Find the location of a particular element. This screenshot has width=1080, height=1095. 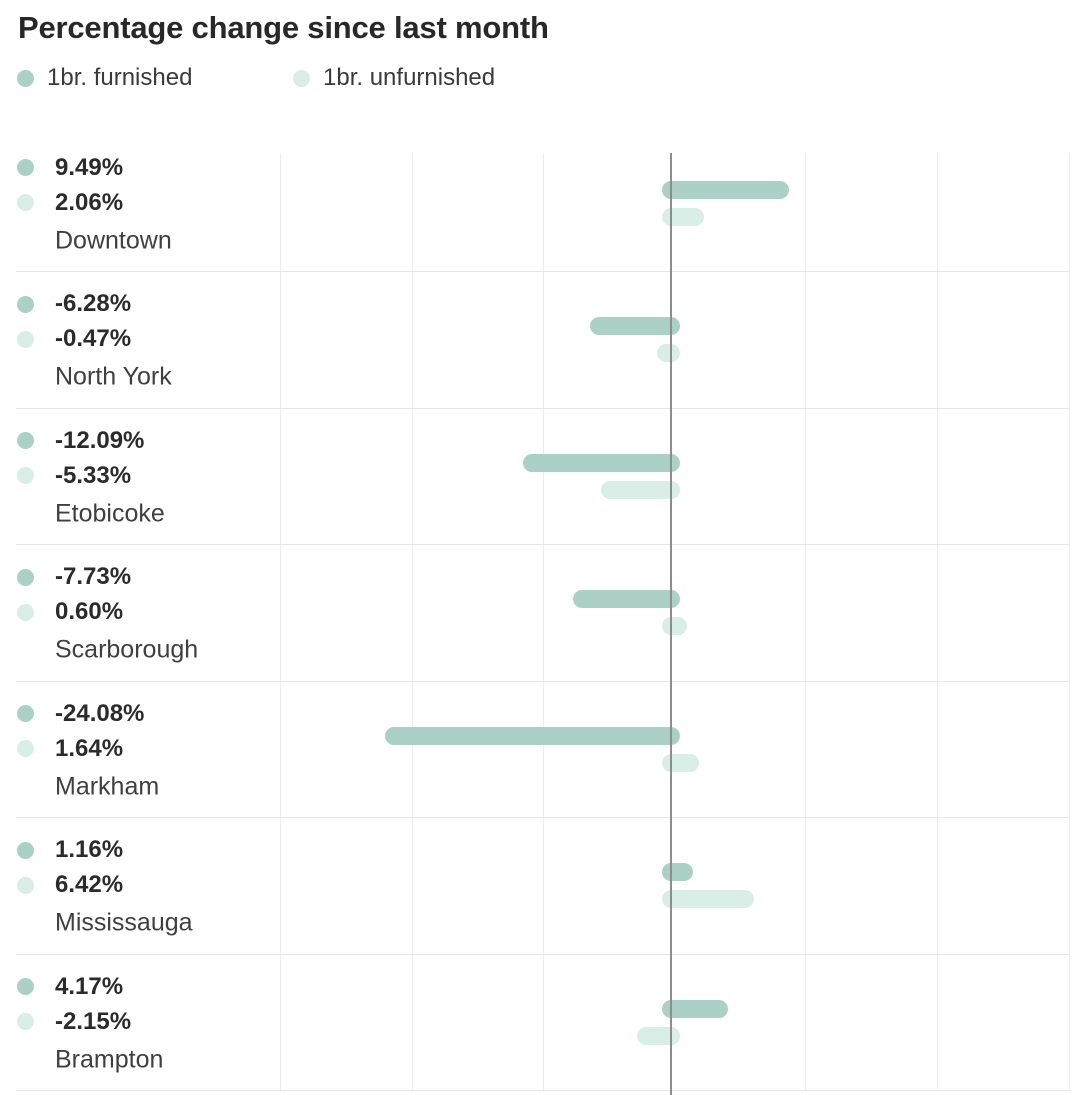

unfurnished-bar-mississauga is located at coordinates (708, 899).